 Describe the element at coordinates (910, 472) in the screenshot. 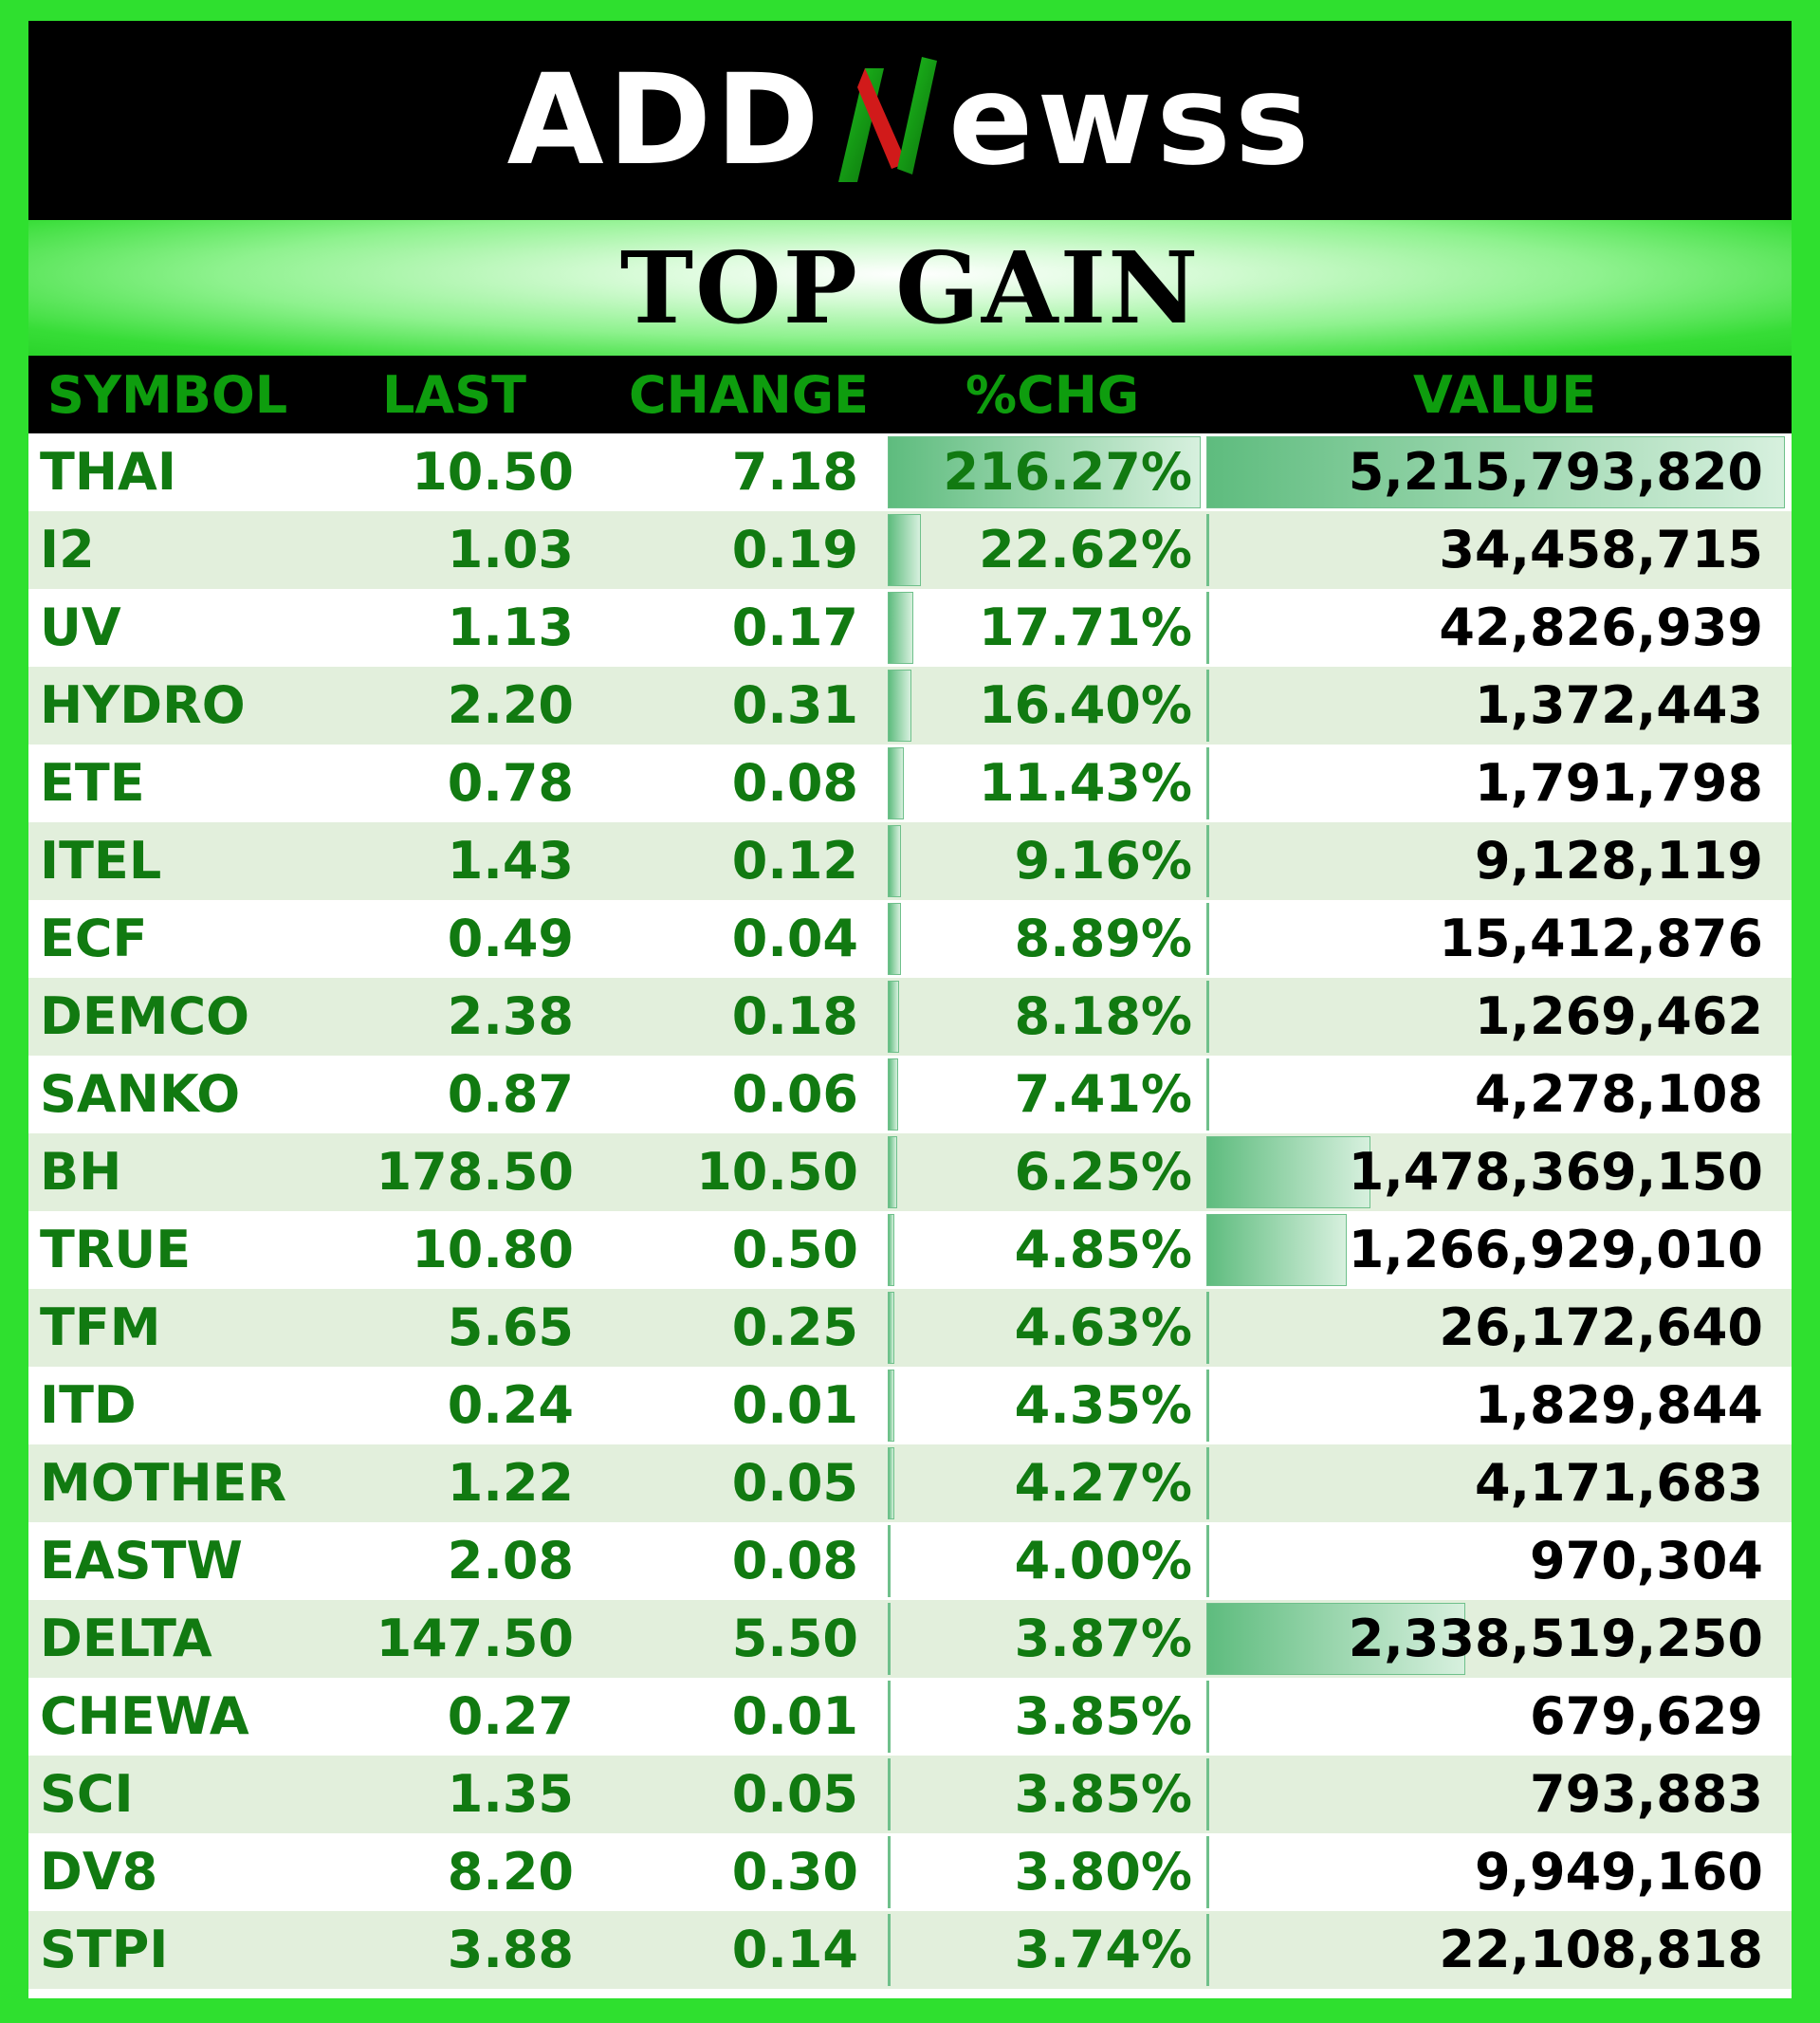

I see `table-row: THAI 10.50 7.18 216.27% 5,215,793,820` at that location.